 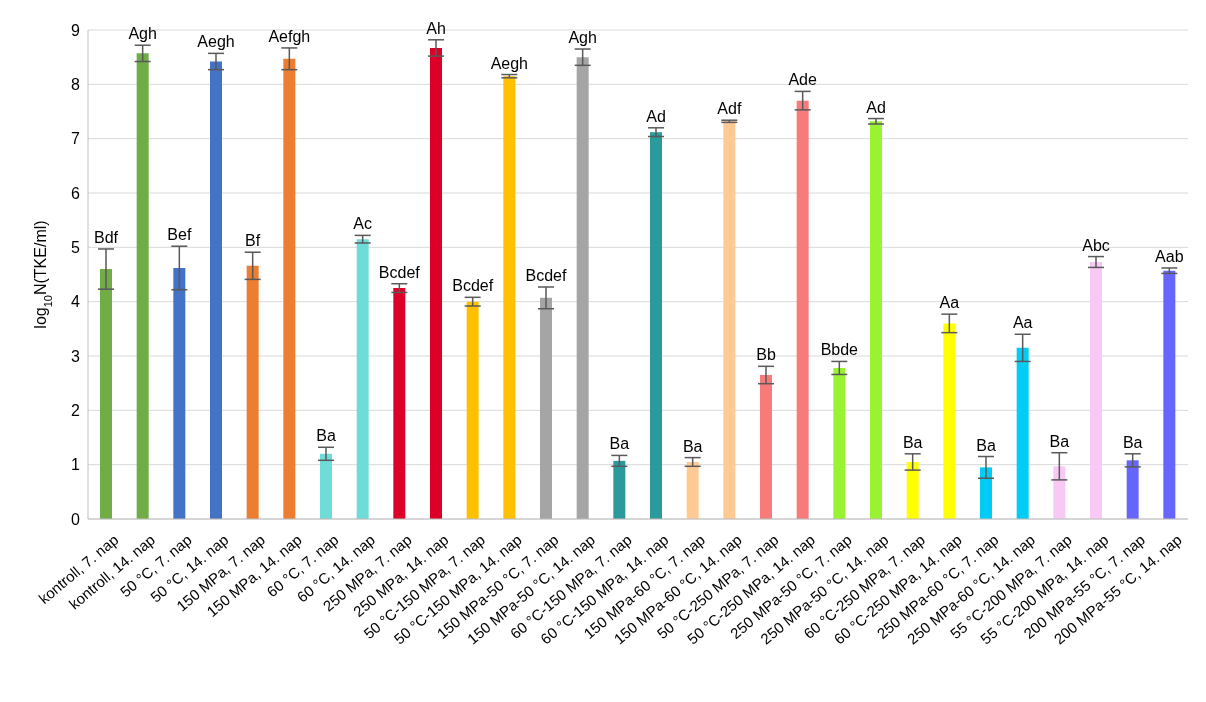 I want to click on data-label: Aab, so click(x=1169, y=256).